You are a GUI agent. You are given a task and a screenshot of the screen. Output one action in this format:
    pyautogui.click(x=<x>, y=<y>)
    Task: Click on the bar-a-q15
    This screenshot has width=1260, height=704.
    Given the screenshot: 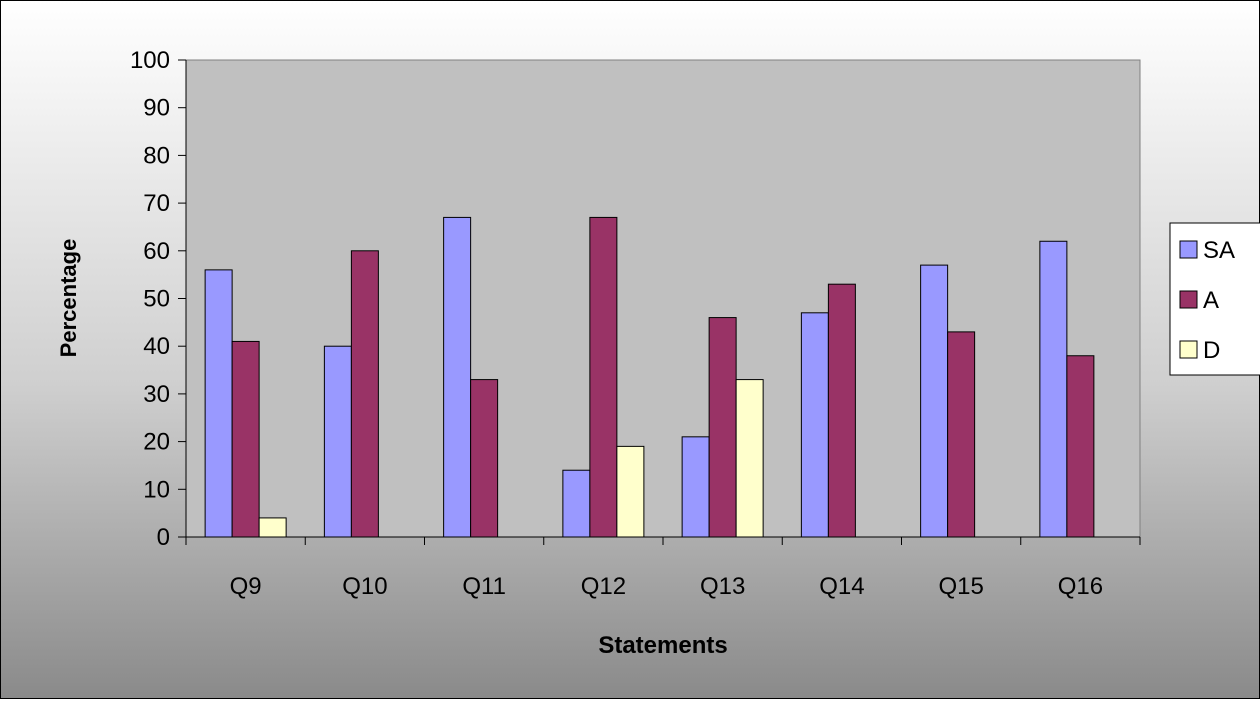 What is the action you would take?
    pyautogui.click(x=961, y=434)
    